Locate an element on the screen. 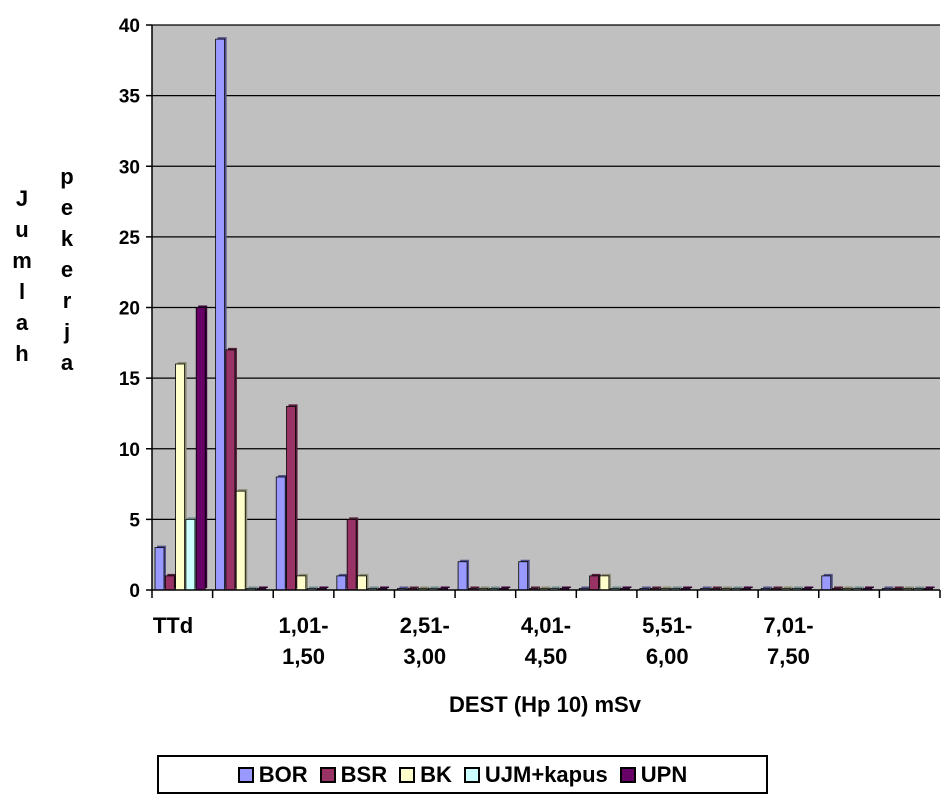  y-tick-label: 25 is located at coordinates (130, 238).